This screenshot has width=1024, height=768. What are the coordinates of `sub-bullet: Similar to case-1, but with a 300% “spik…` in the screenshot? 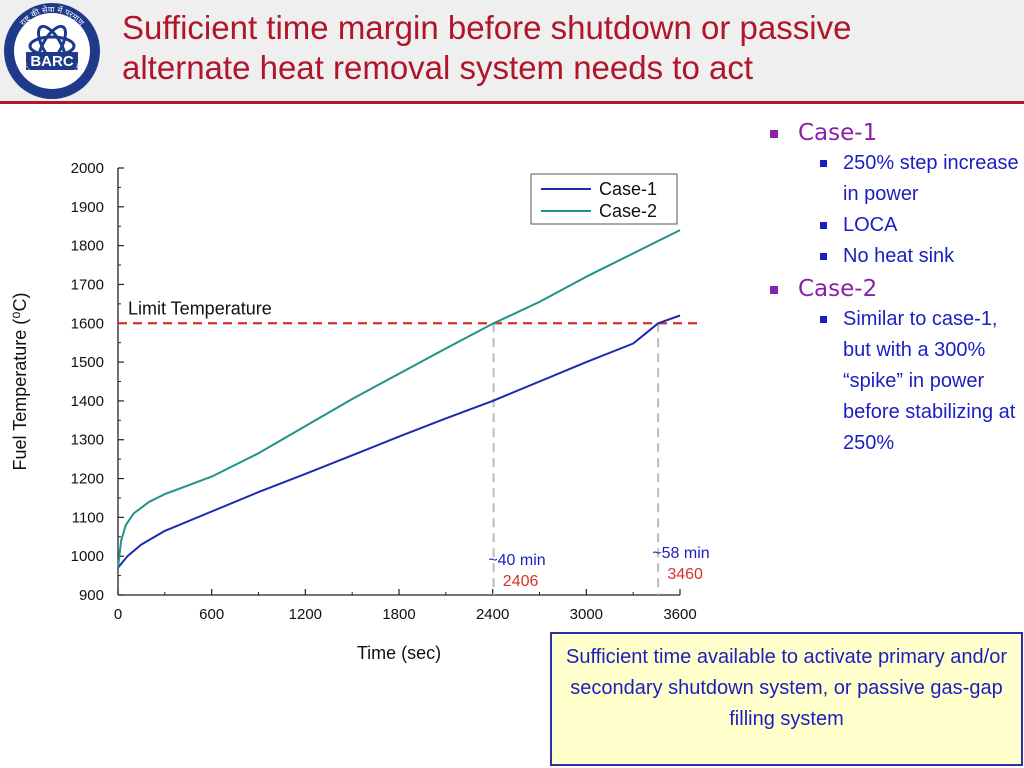 It's located at (920, 381).